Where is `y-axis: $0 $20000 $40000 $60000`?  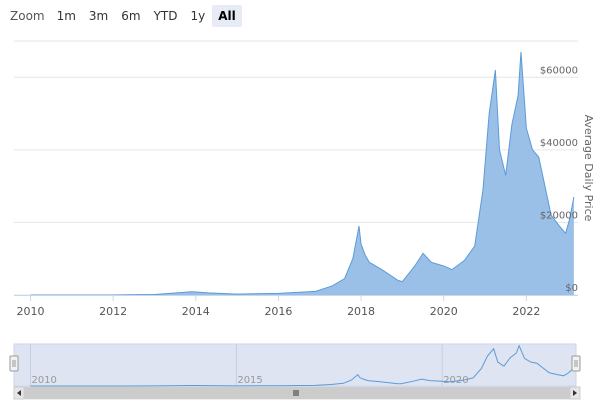 y-axis: $0 $20000 $40000 $60000 is located at coordinates (559, 179).